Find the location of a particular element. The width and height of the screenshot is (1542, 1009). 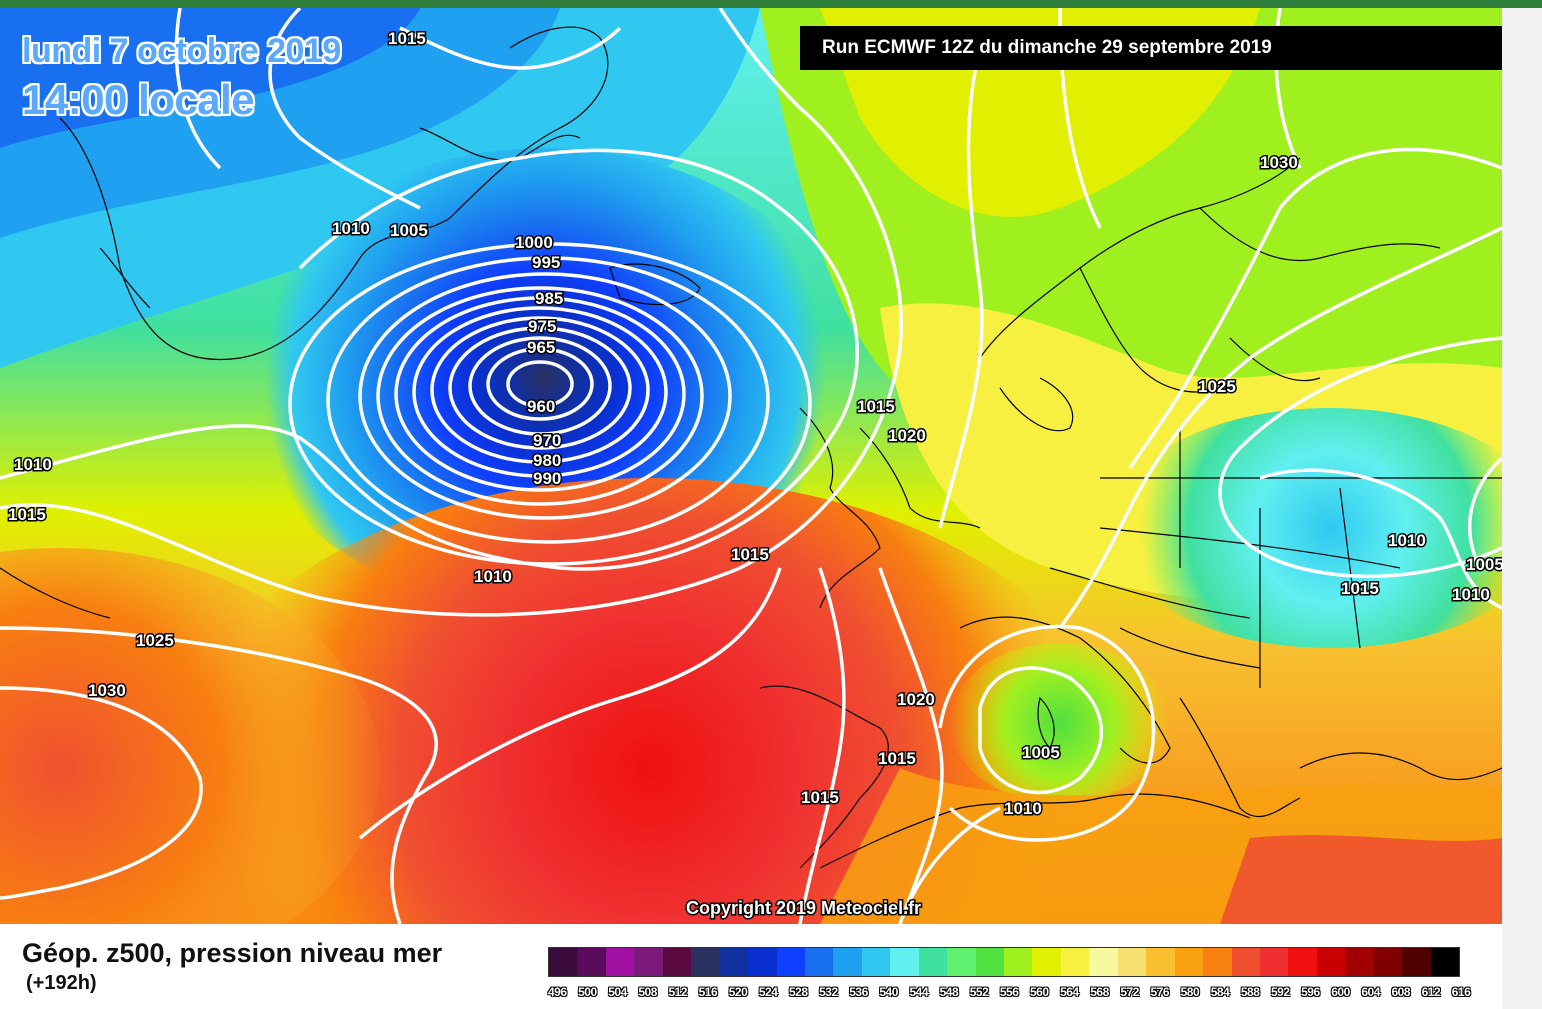

polar-deep-region is located at coordinates (210, 78).